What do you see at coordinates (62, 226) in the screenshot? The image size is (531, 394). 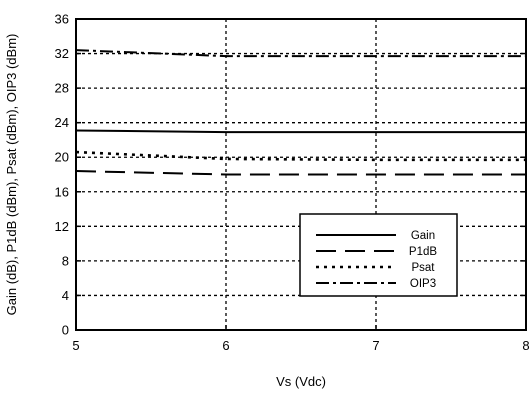 I see `y-tick-label: 12` at bounding box center [62, 226].